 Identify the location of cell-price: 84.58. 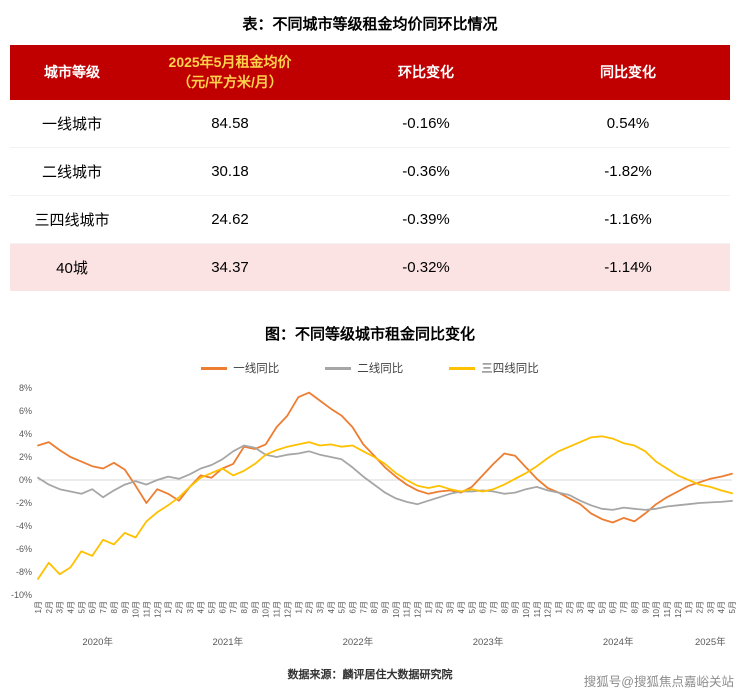
(230, 124).